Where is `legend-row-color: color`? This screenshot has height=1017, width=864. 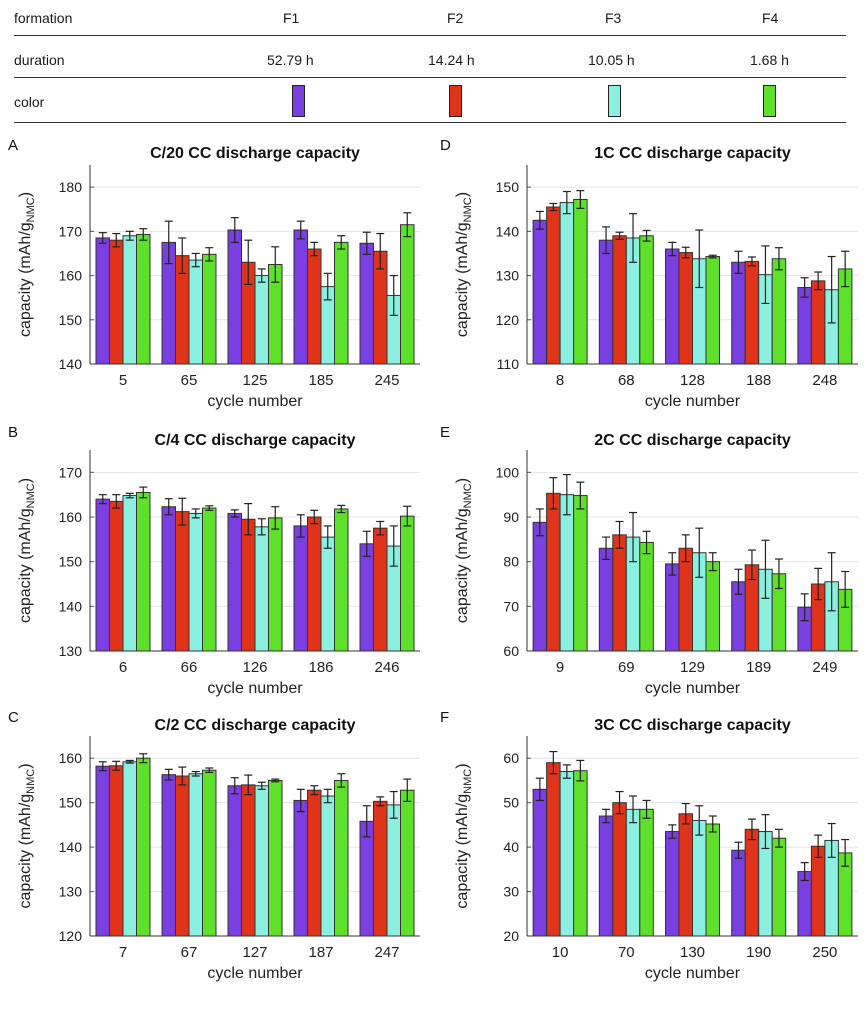 legend-row-color: color is located at coordinates (430, 101).